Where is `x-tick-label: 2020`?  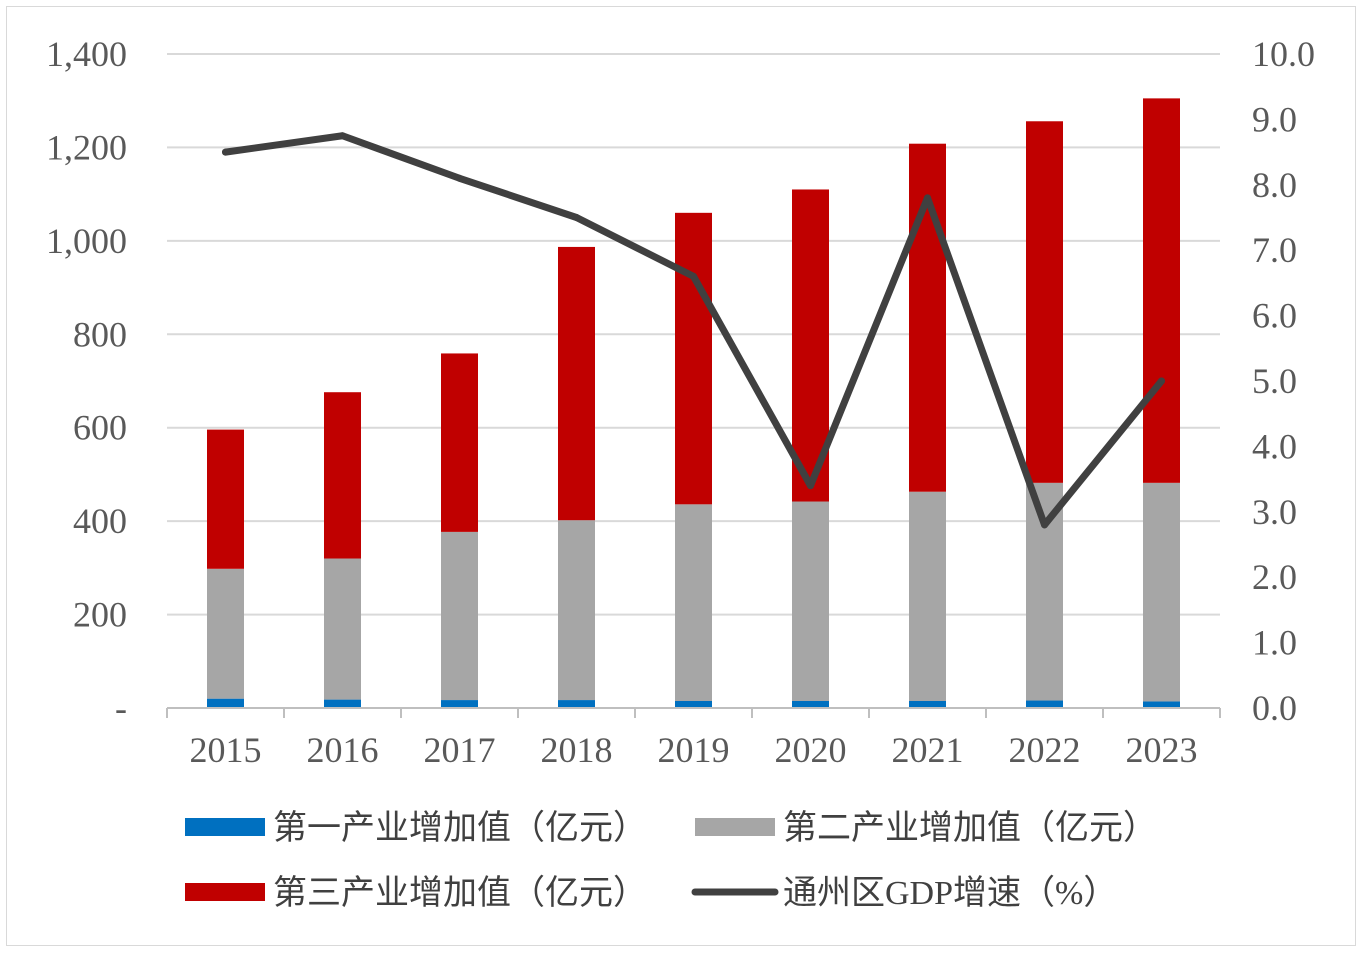
x-tick-label: 2020 is located at coordinates (811, 750).